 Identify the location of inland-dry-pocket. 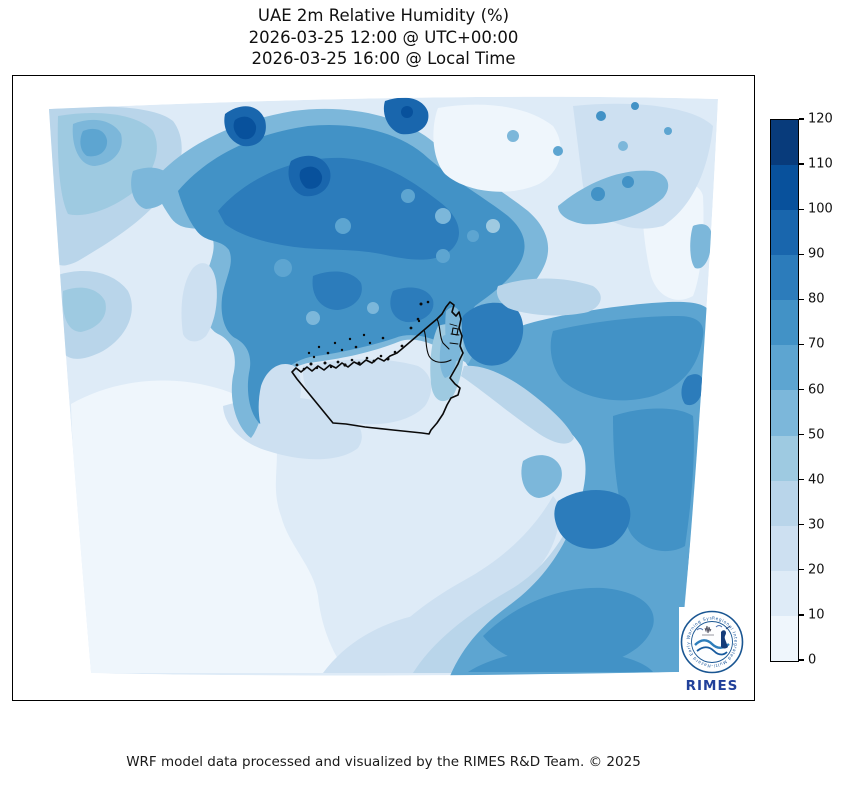
(497, 148).